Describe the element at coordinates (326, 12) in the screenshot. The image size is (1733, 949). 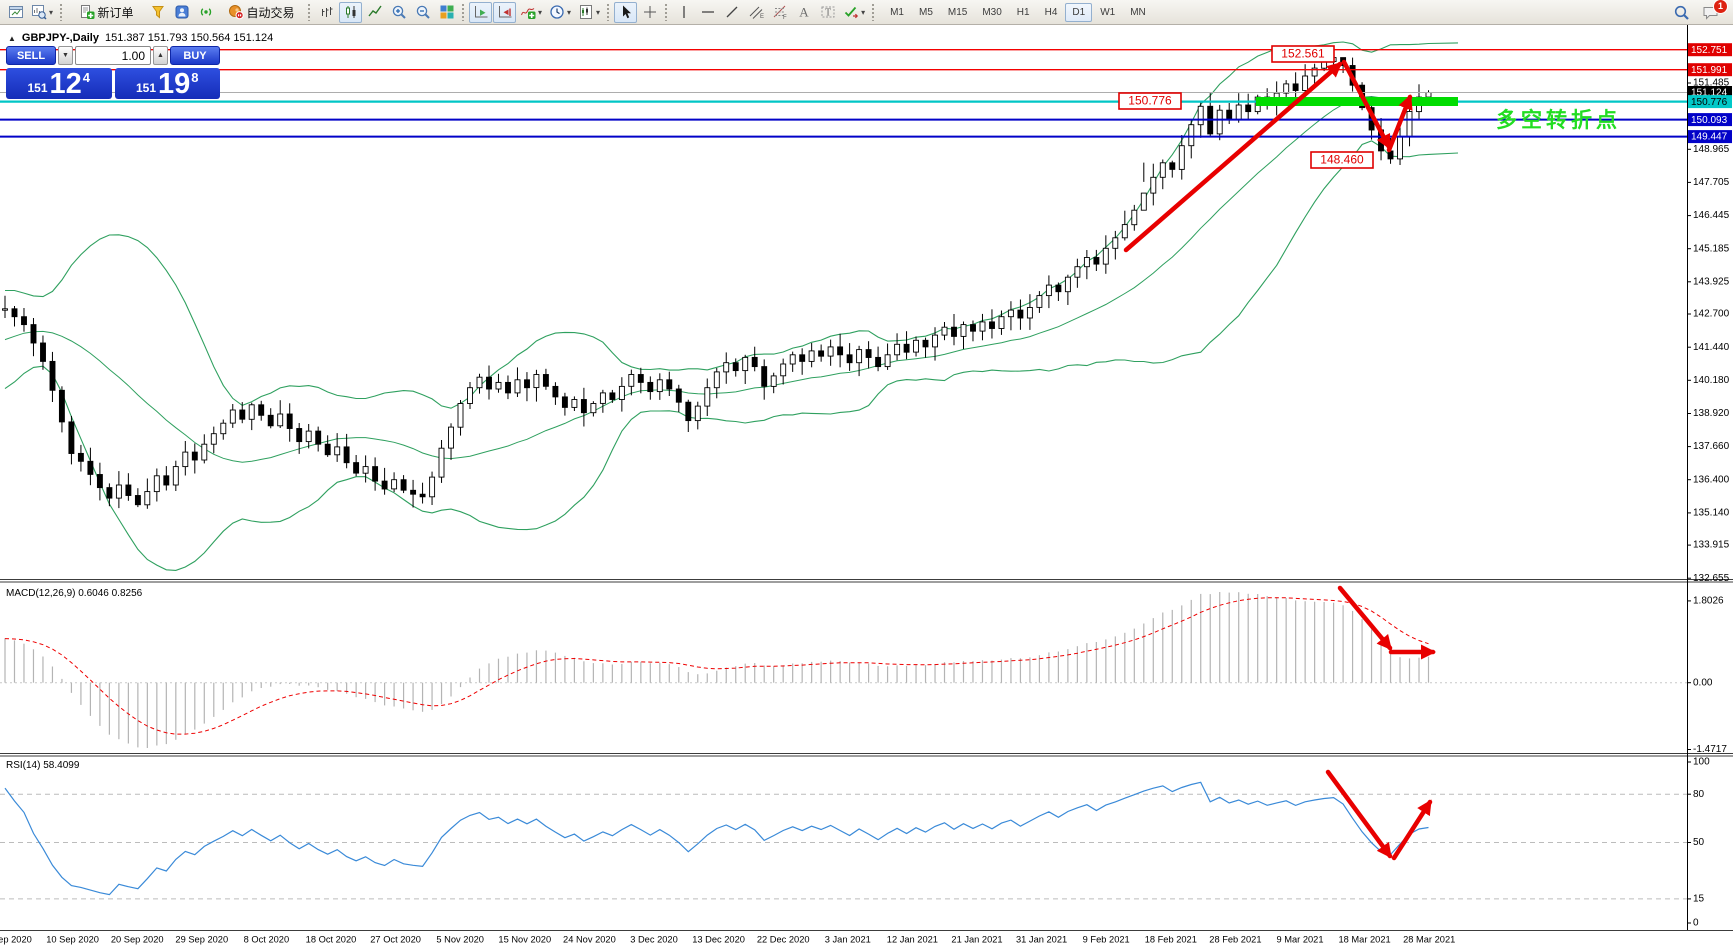
I see `bar-chart-mode-button` at that location.